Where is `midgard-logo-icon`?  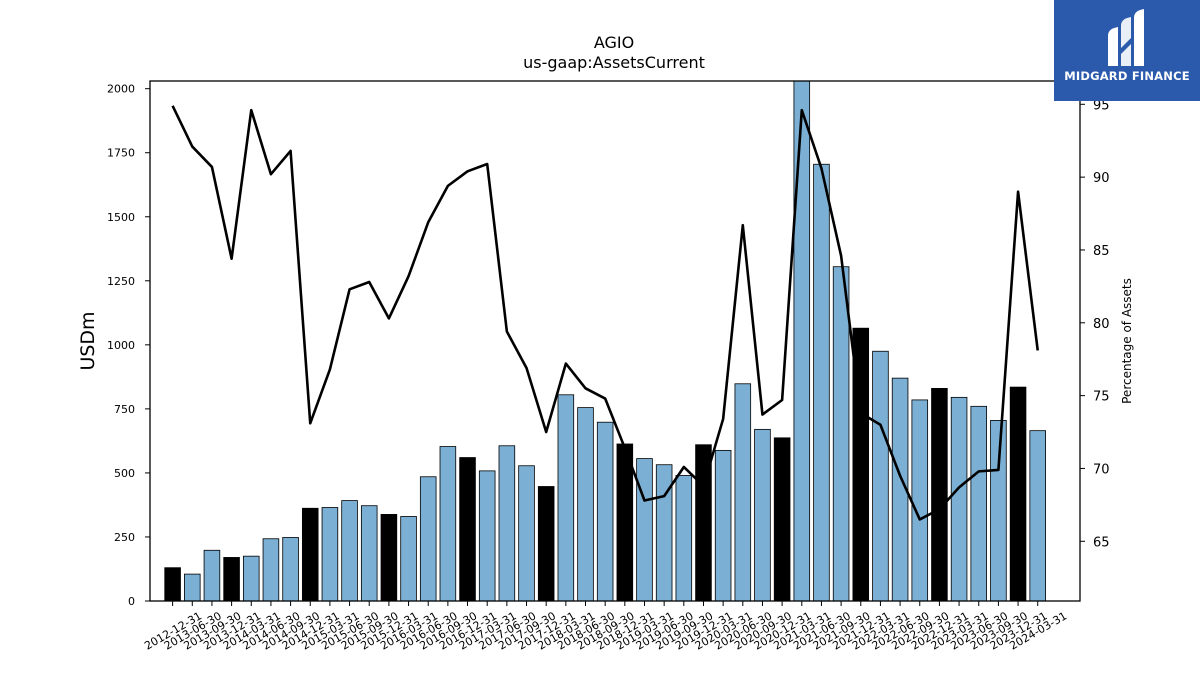
midgard-logo-icon is located at coordinates (1126, 37).